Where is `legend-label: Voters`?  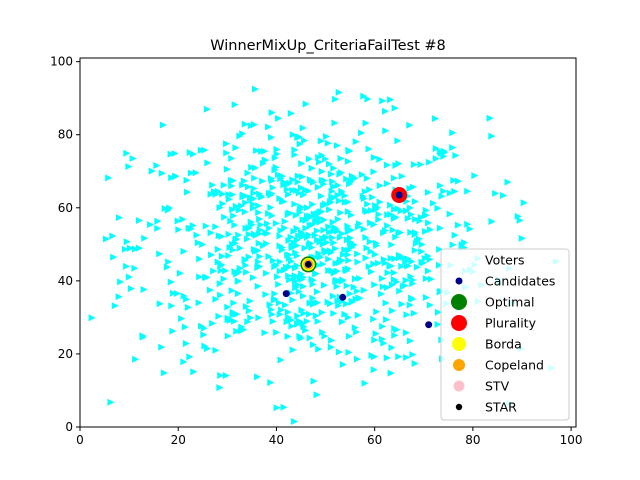 legend-label: Voters is located at coordinates (504, 260).